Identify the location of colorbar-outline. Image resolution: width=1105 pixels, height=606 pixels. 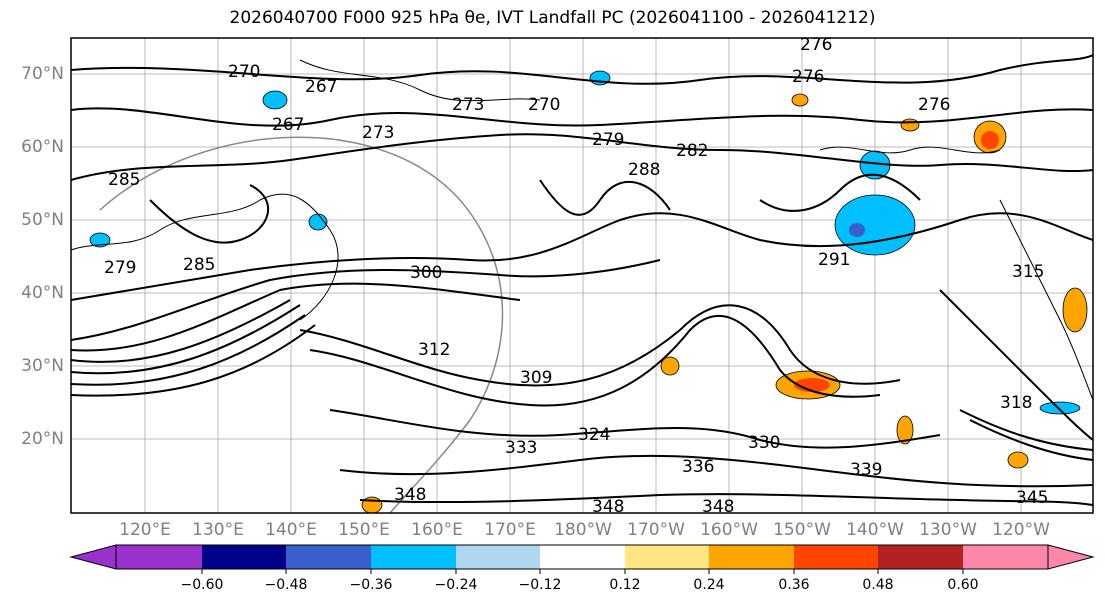
(582, 557).